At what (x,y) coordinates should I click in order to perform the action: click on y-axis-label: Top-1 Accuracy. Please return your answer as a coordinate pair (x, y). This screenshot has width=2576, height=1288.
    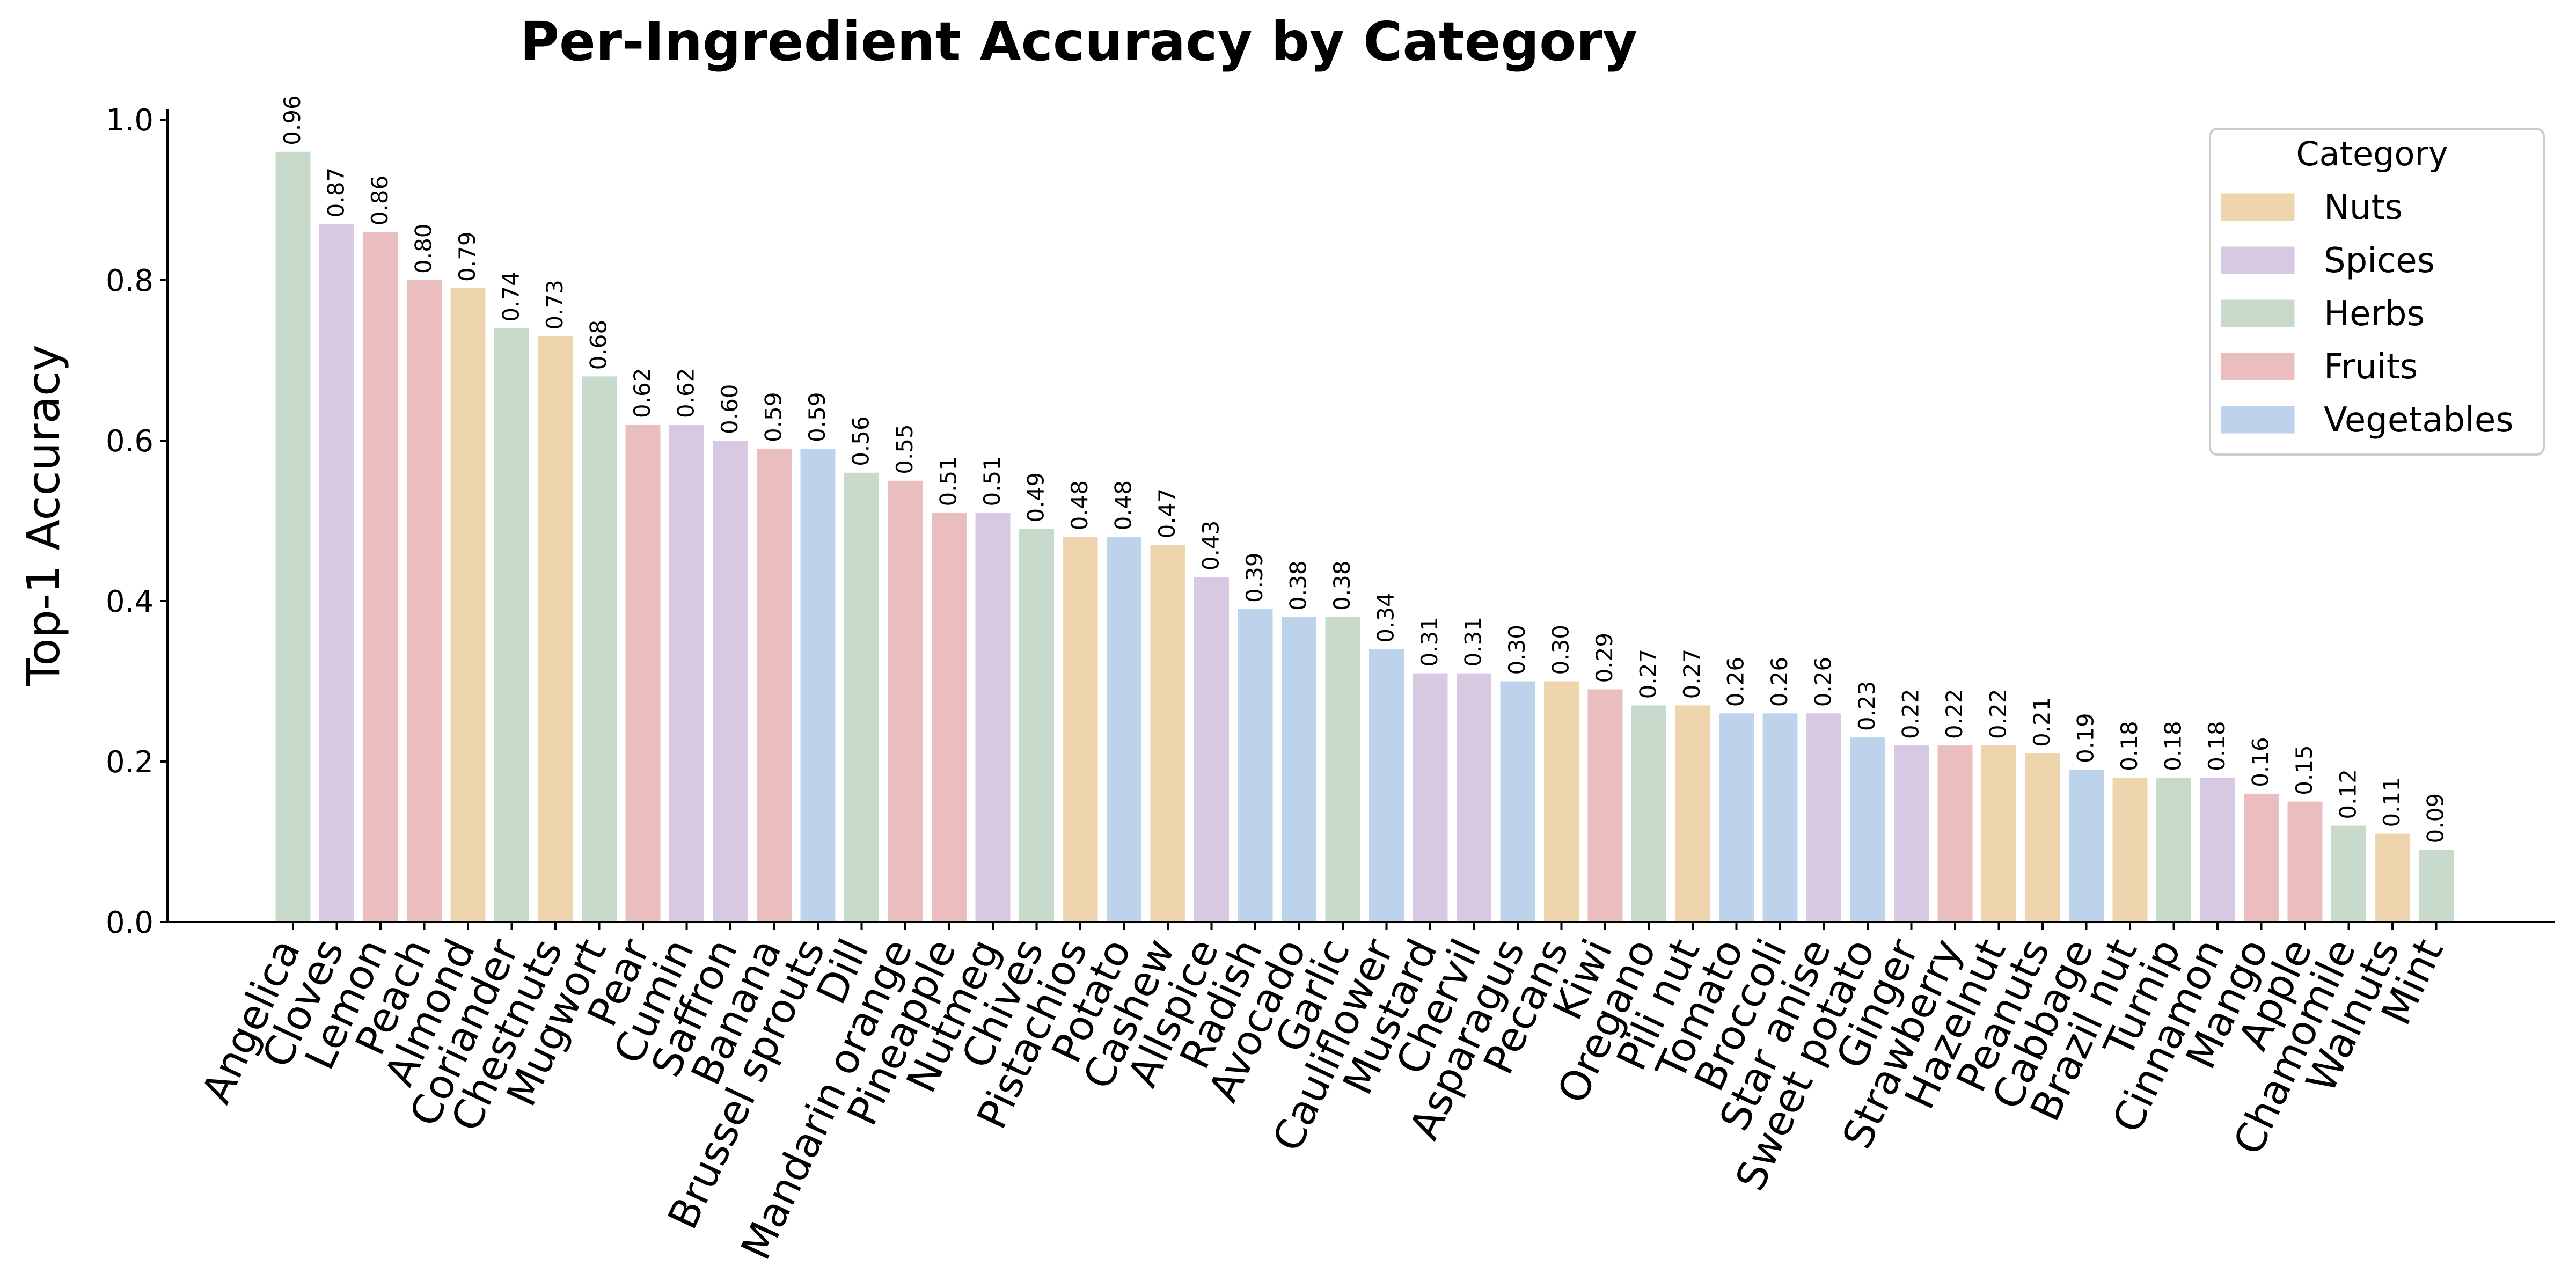
    Looking at the image, I should click on (43, 515).